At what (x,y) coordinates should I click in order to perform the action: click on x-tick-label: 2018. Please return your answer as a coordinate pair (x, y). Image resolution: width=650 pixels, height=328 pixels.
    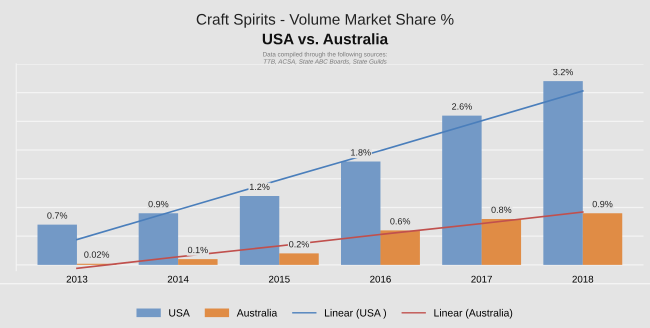
    Looking at the image, I should click on (583, 279).